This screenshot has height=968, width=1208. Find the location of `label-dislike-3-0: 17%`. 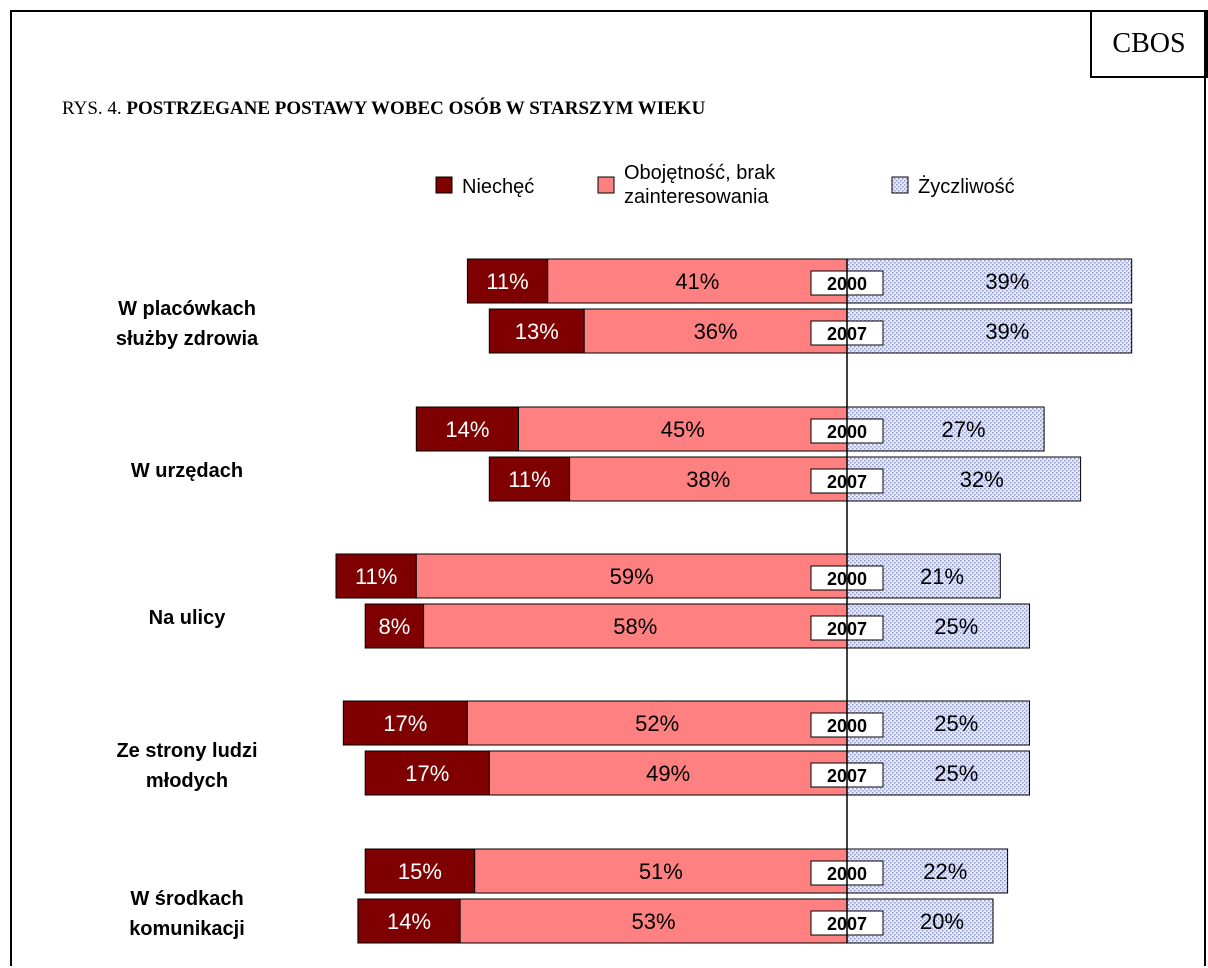

label-dislike-3-0: 17% is located at coordinates (405, 723).